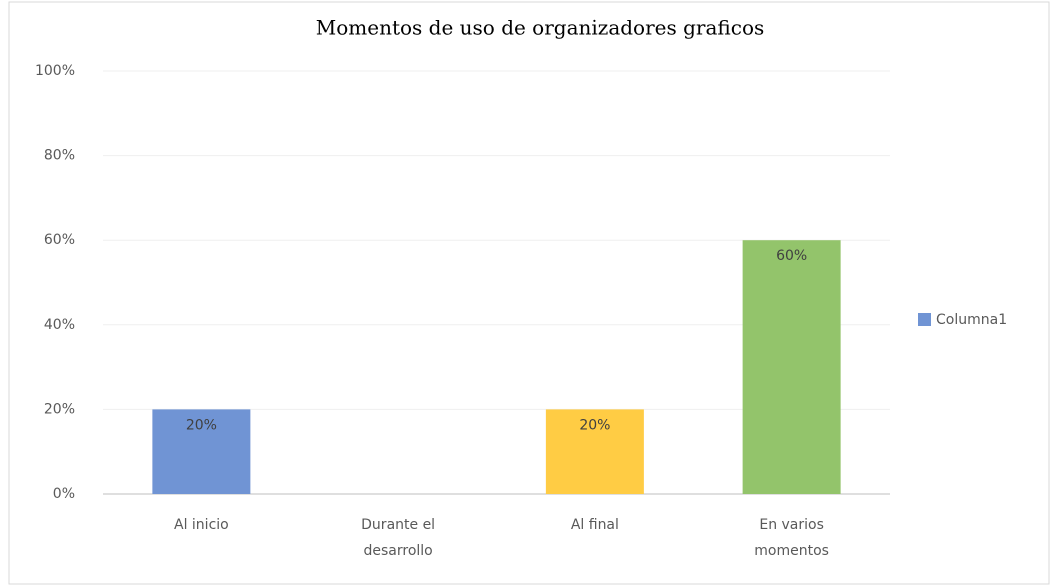 The height and width of the screenshot is (588, 1052). I want to click on y-tick-label: 80%, so click(59, 156).